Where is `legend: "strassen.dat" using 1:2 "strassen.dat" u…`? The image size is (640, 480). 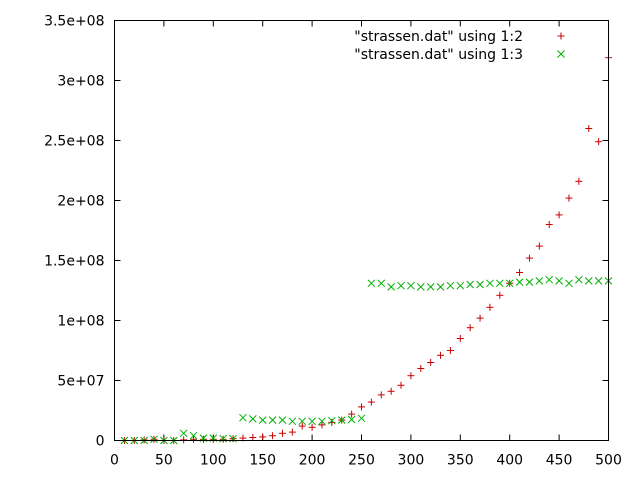 legend: "strassen.dat" using 1:2 "strassen.dat" u… is located at coordinates (459, 46).